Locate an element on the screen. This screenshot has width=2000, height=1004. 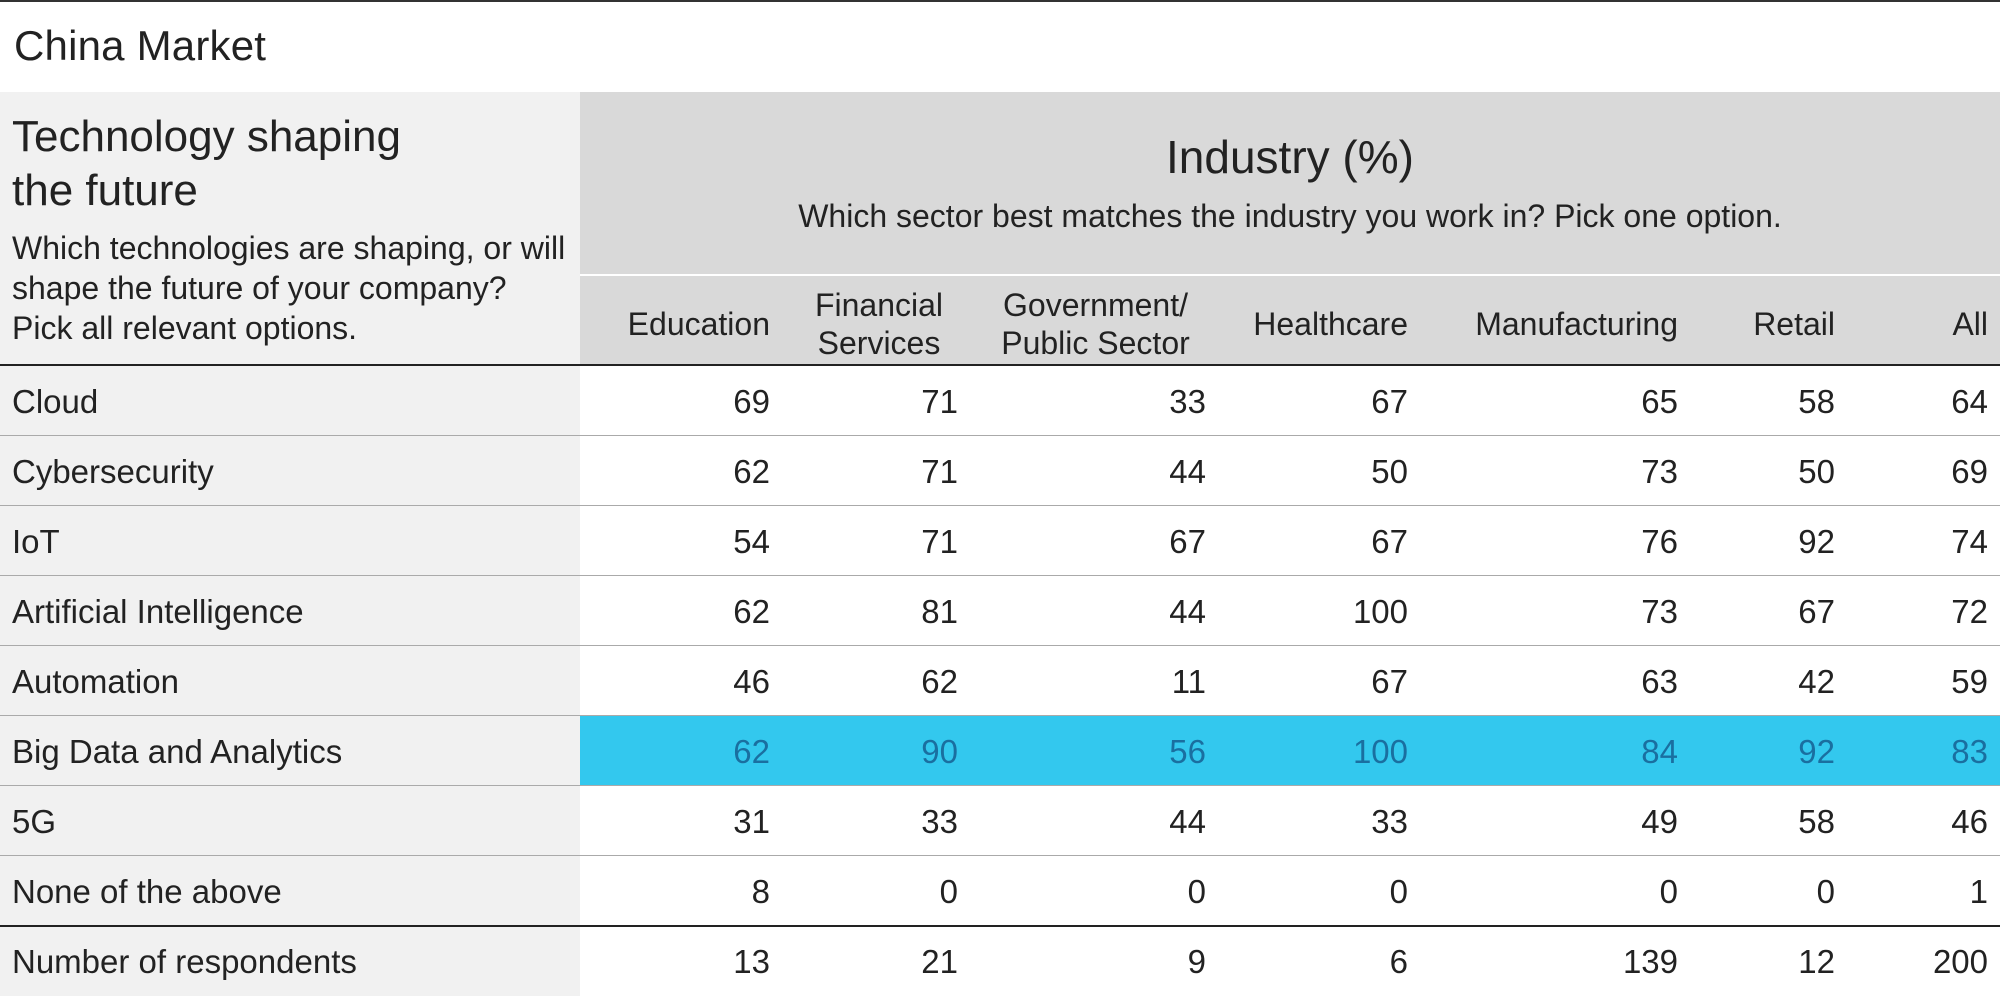
col-education-header: Education is located at coordinates (685, 324).